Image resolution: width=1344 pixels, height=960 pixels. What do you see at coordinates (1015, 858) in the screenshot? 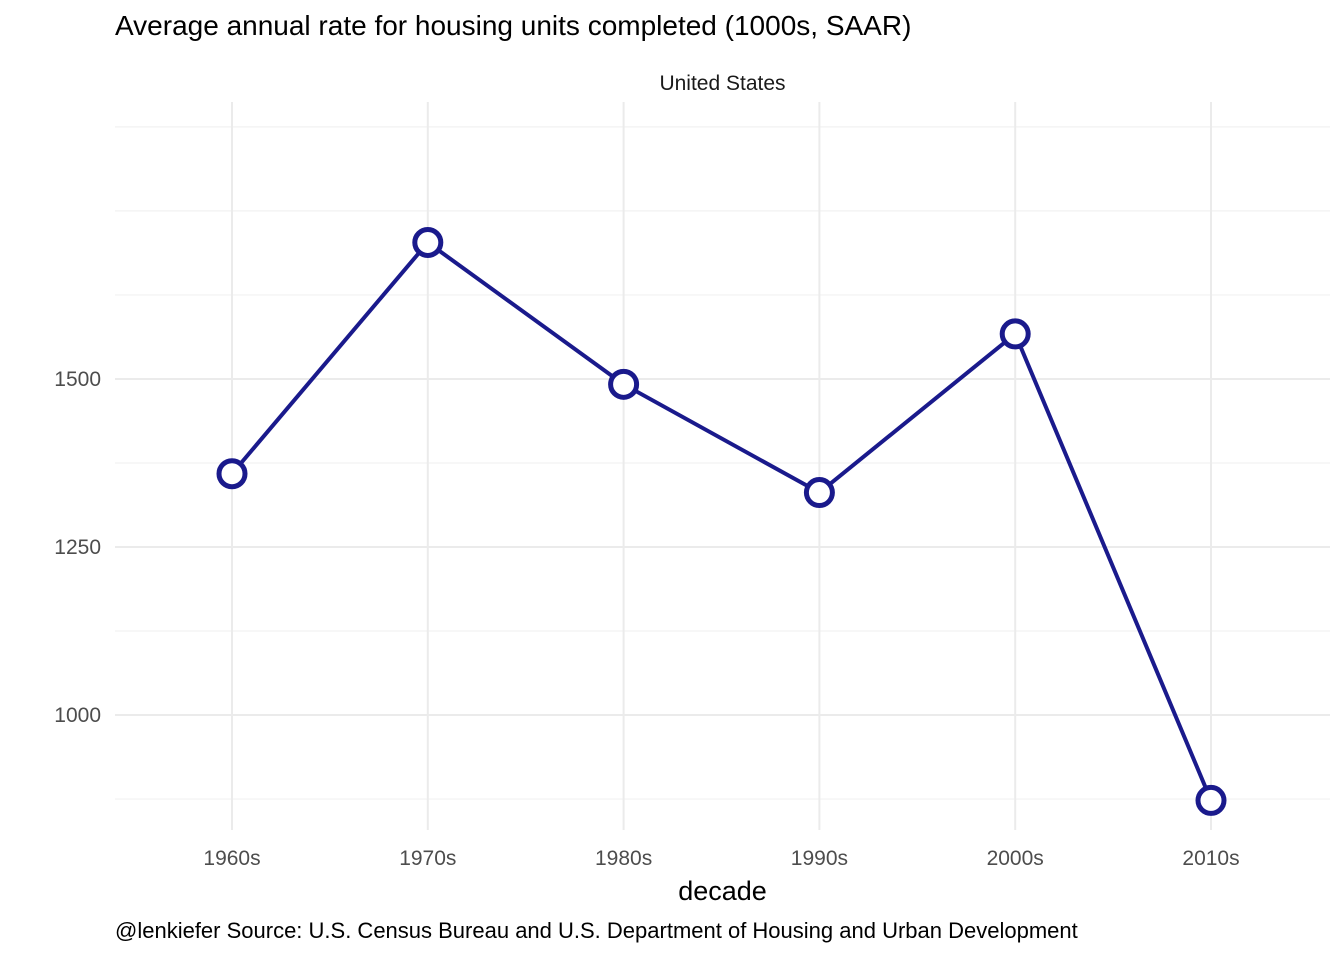
I see `x-tick-label: 2000s` at bounding box center [1015, 858].